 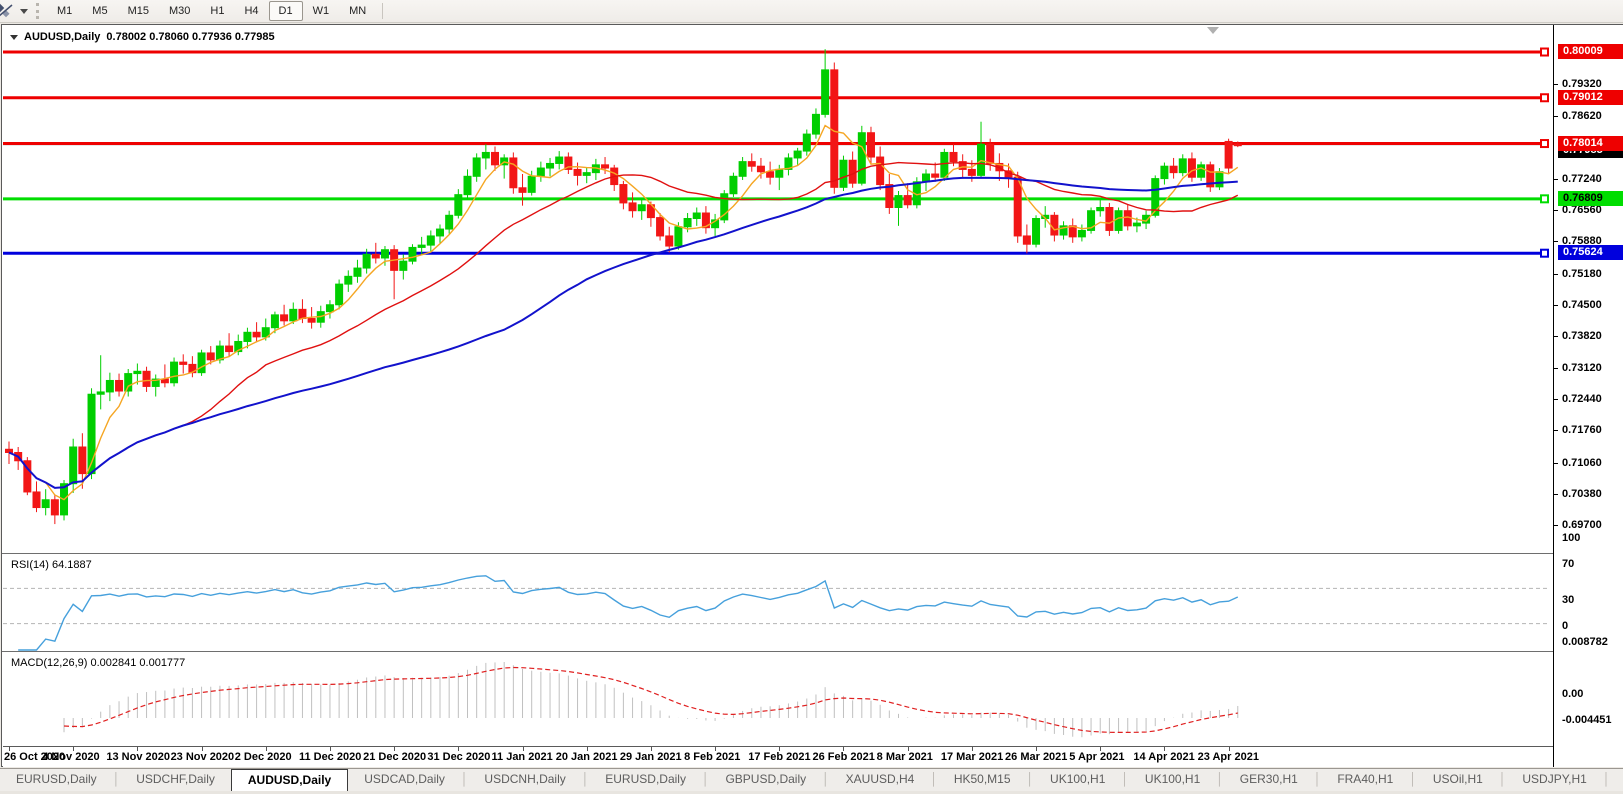 I want to click on timeframe-button-h4: H4, so click(x=251, y=11).